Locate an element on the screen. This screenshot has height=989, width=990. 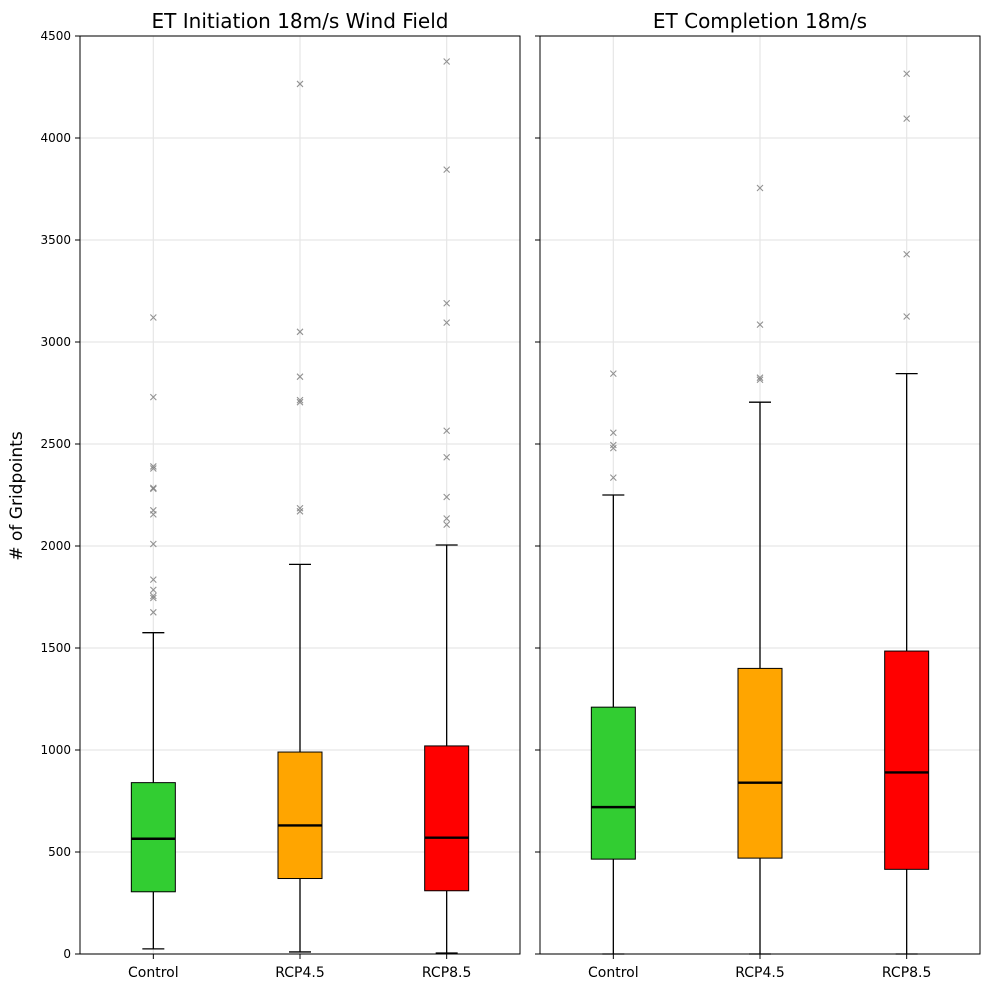
y-tick-label: 1000 is located at coordinates (55, 750).